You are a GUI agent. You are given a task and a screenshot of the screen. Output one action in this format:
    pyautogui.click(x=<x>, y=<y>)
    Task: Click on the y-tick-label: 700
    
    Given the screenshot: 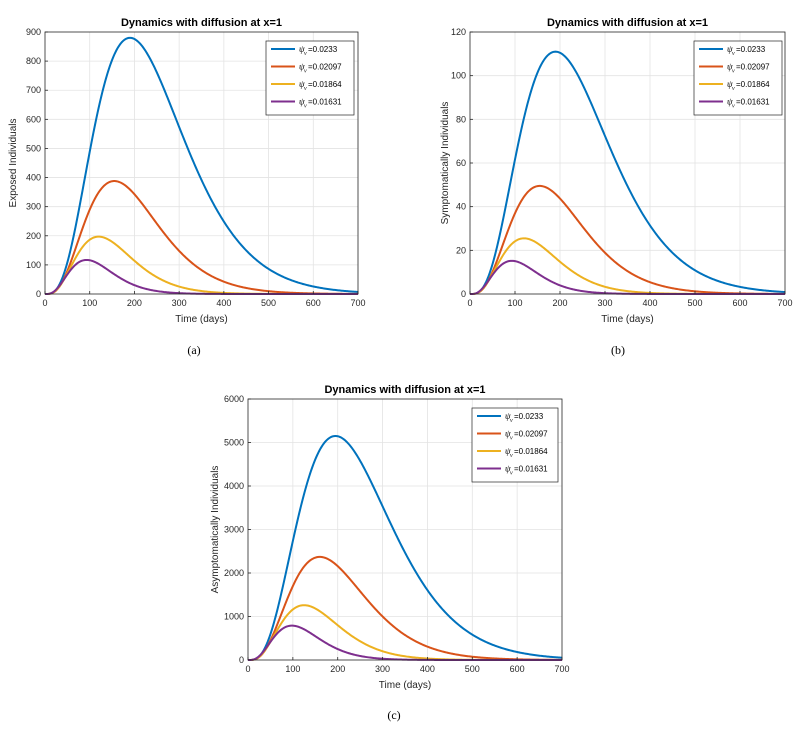 What is the action you would take?
    pyautogui.click(x=33, y=90)
    